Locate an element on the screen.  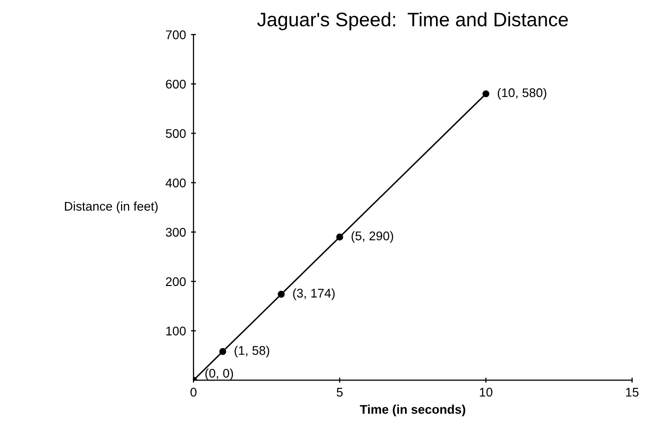
y-axis-title: Distance (in feet) is located at coordinates (111, 208).